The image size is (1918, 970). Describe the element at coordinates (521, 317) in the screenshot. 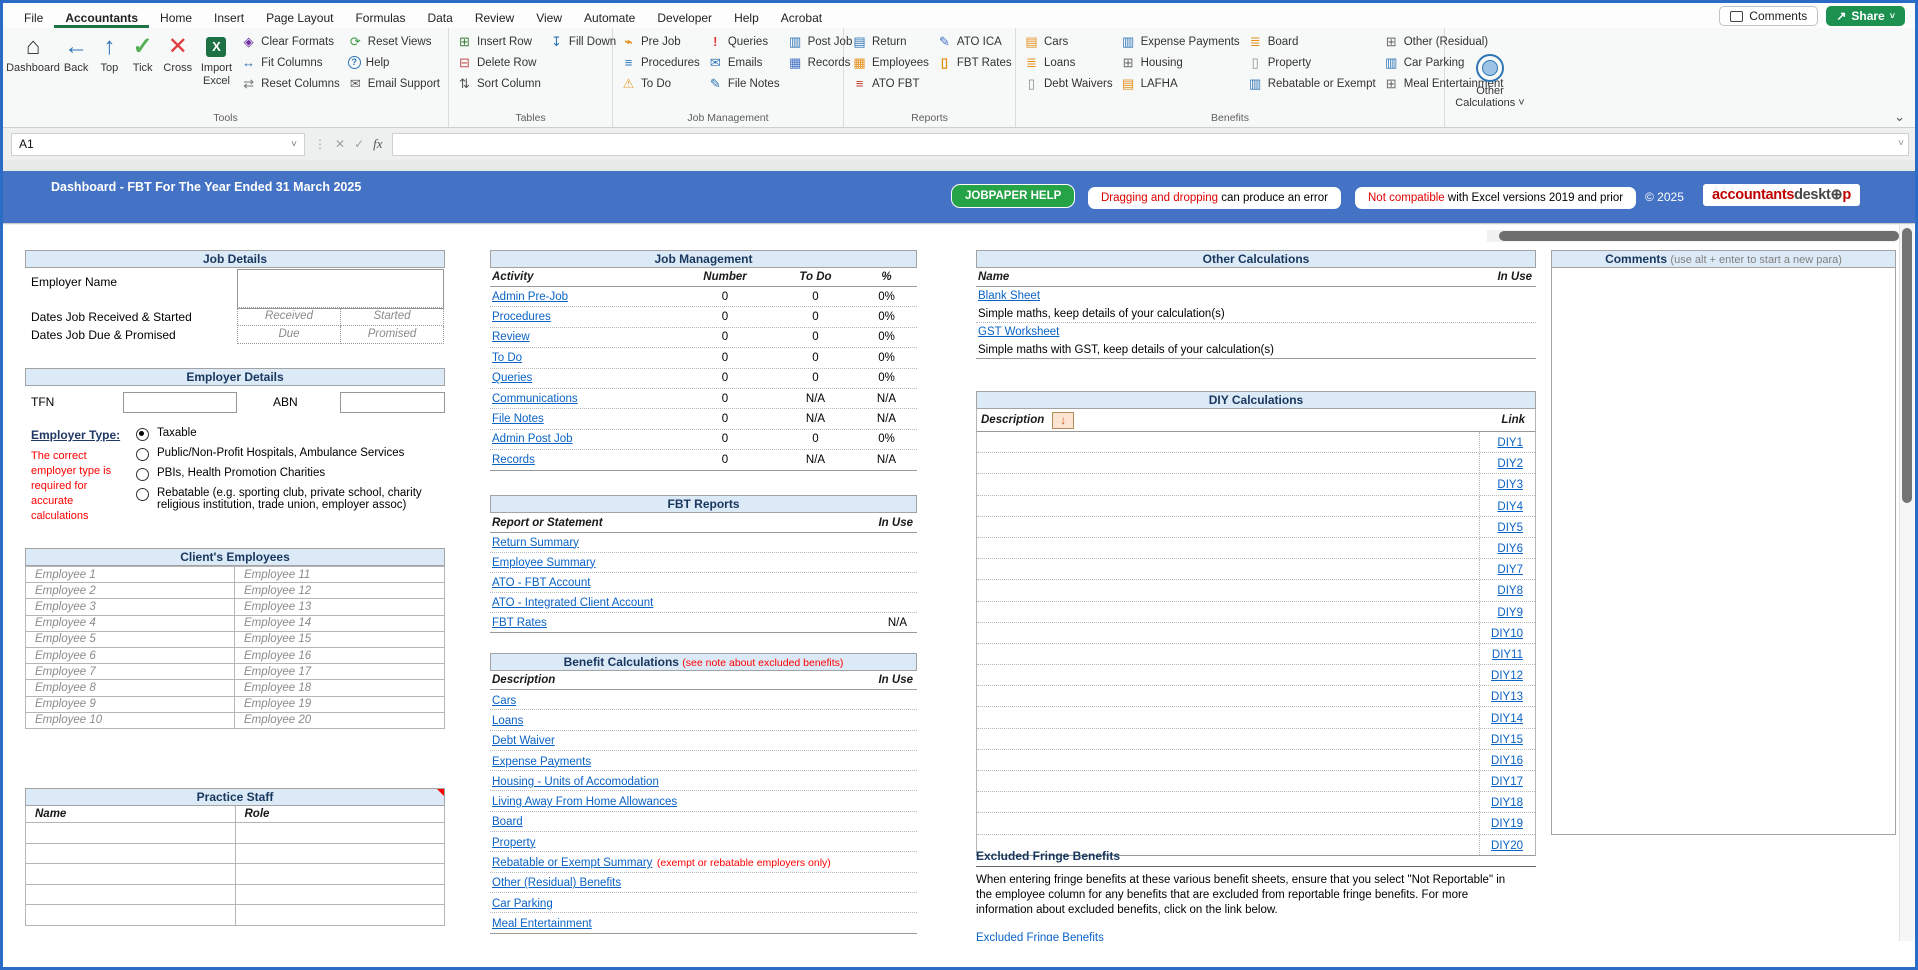

I see `activity-link: Procedures` at that location.